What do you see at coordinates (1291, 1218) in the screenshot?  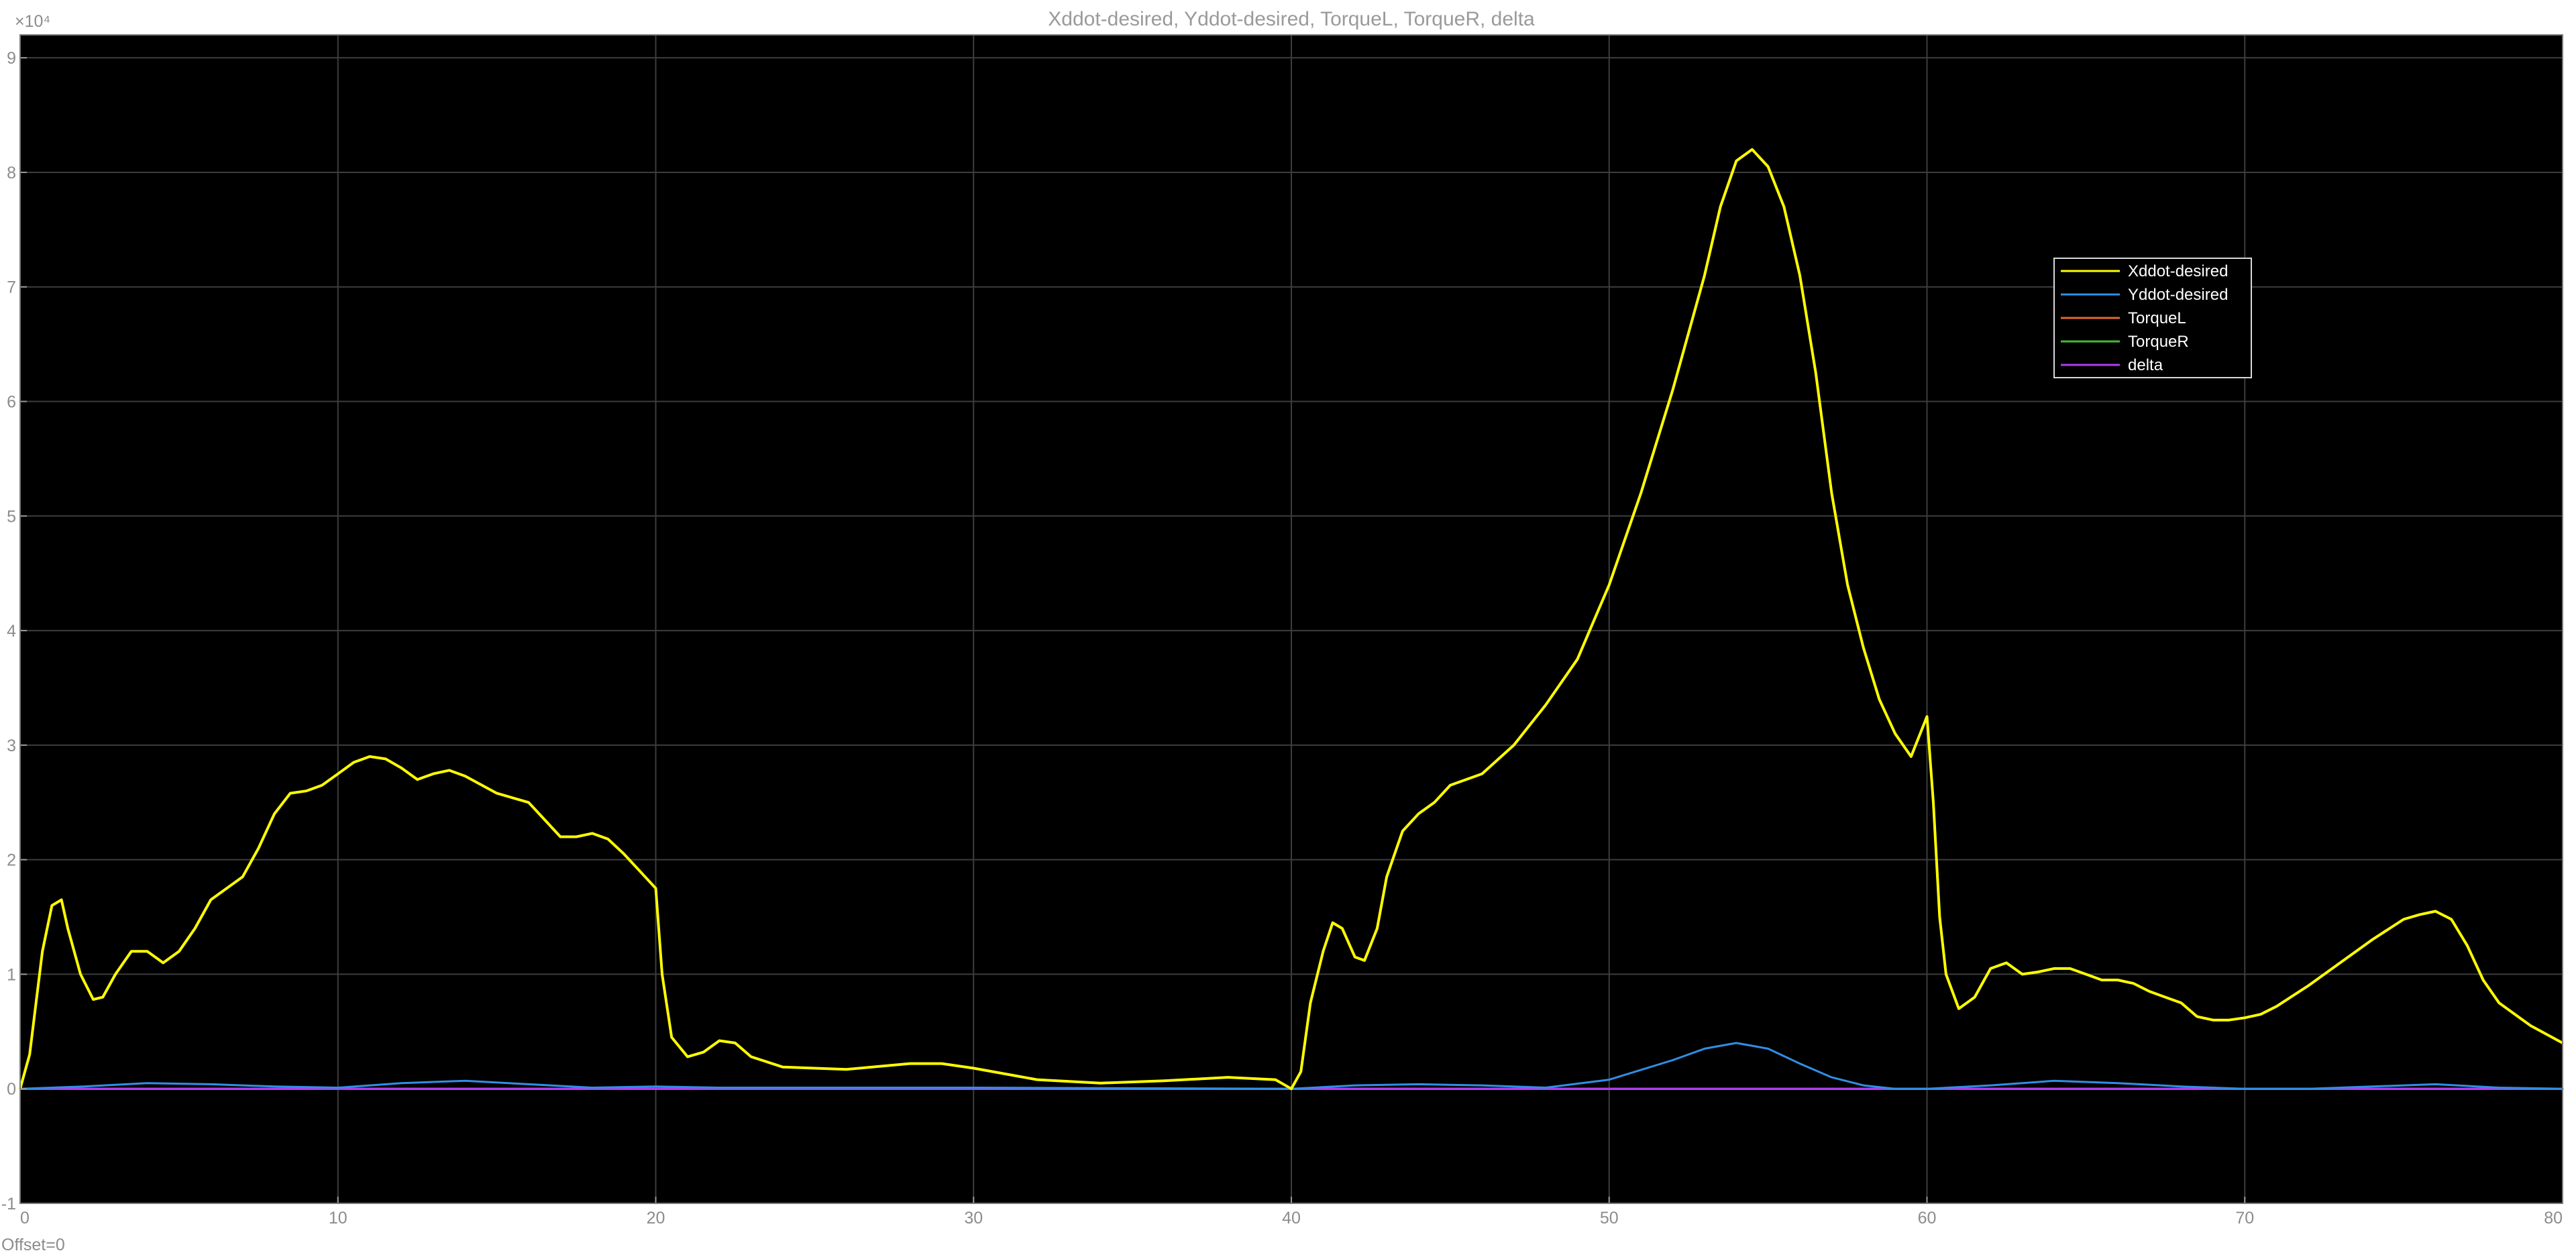 I see `x-tick-label: 40` at bounding box center [1291, 1218].